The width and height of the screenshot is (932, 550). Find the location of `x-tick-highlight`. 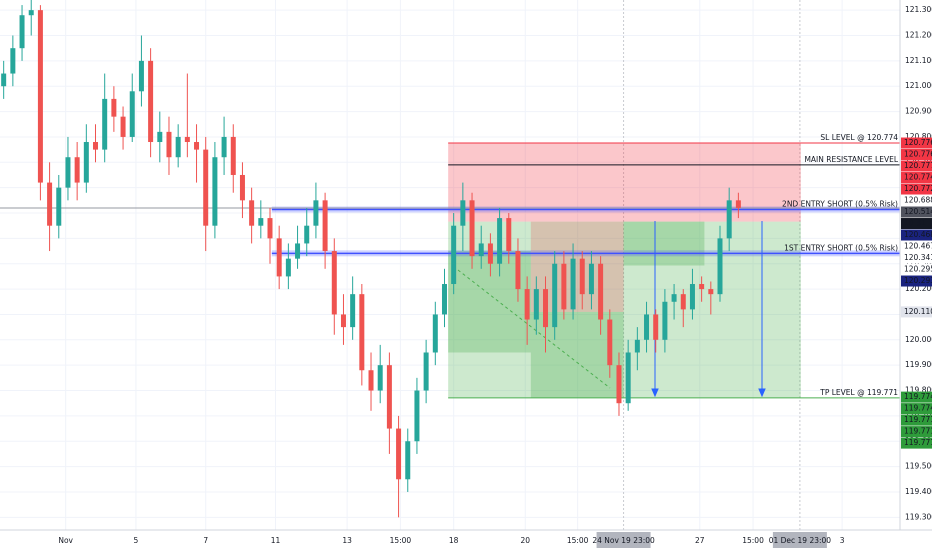

x-tick-highlight is located at coordinates (799, 540).